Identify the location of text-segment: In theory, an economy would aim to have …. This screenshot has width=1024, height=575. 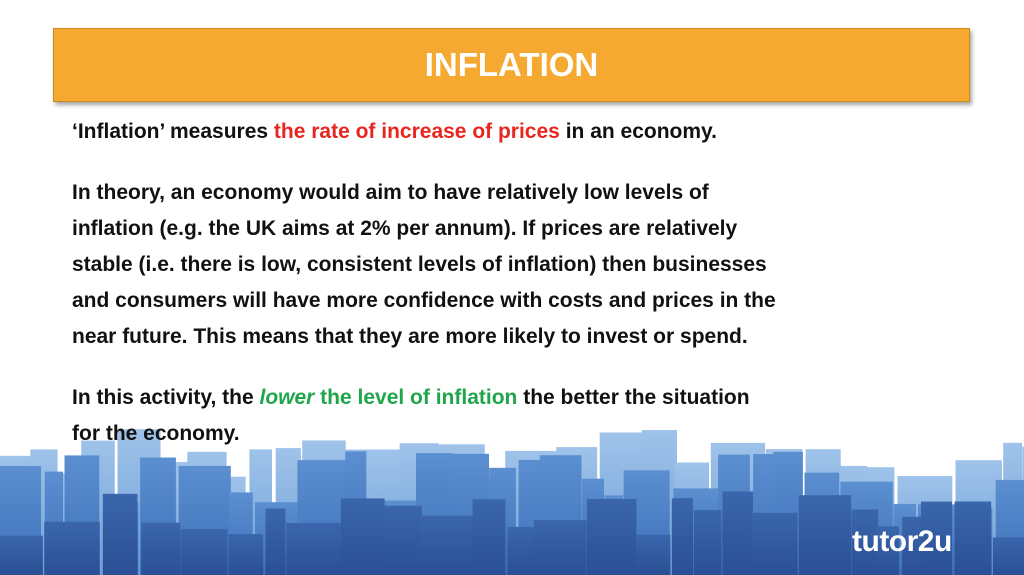
(390, 192).